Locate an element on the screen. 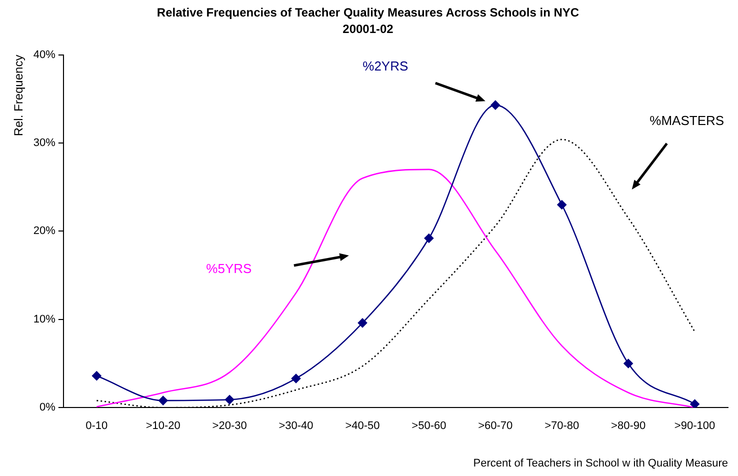 The height and width of the screenshot is (476, 738). text: %2YRS is located at coordinates (385, 66).